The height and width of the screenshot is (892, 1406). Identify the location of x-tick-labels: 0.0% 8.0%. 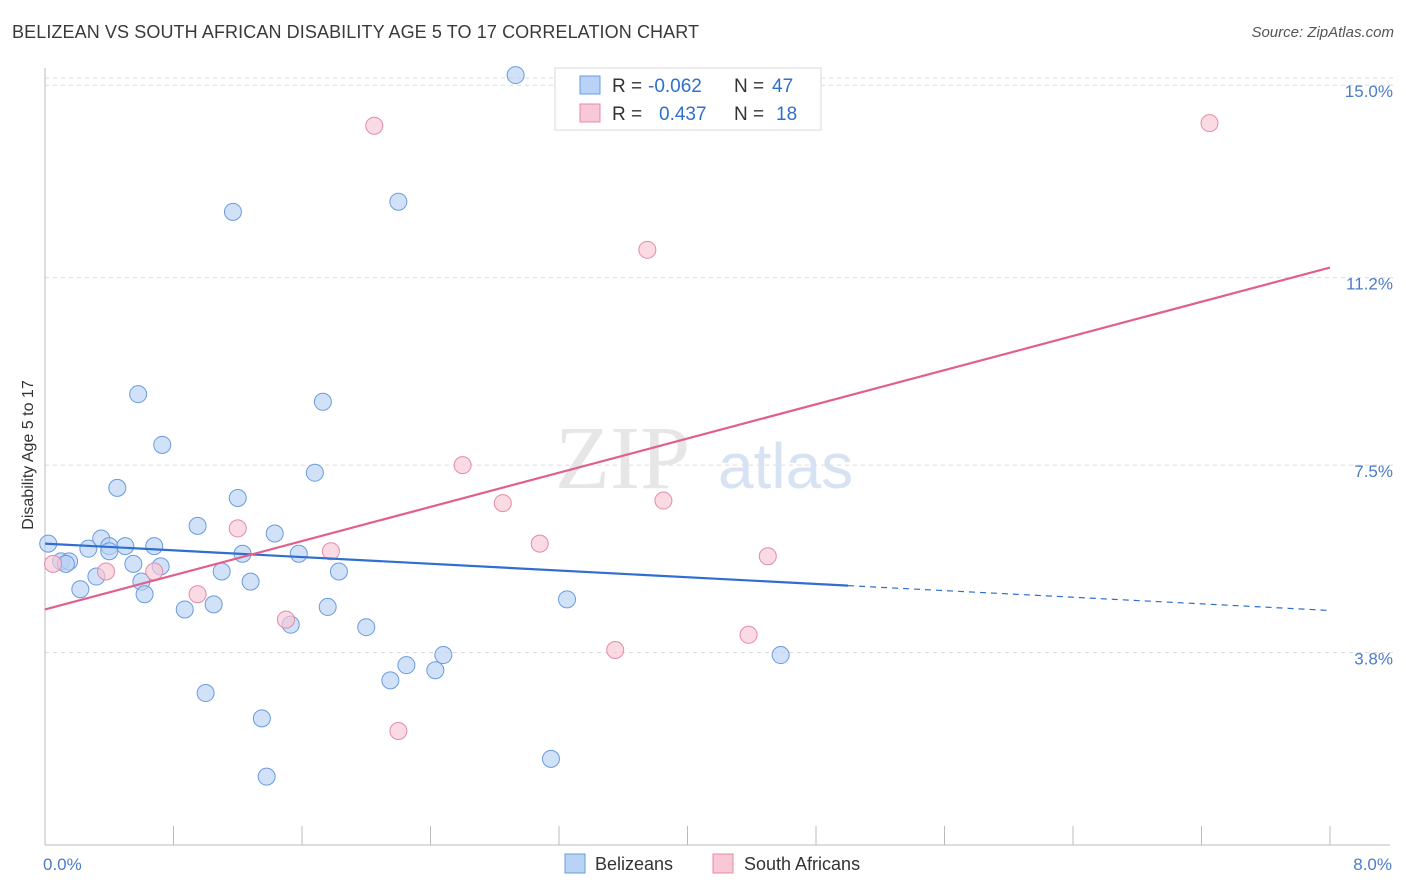
(717, 864).